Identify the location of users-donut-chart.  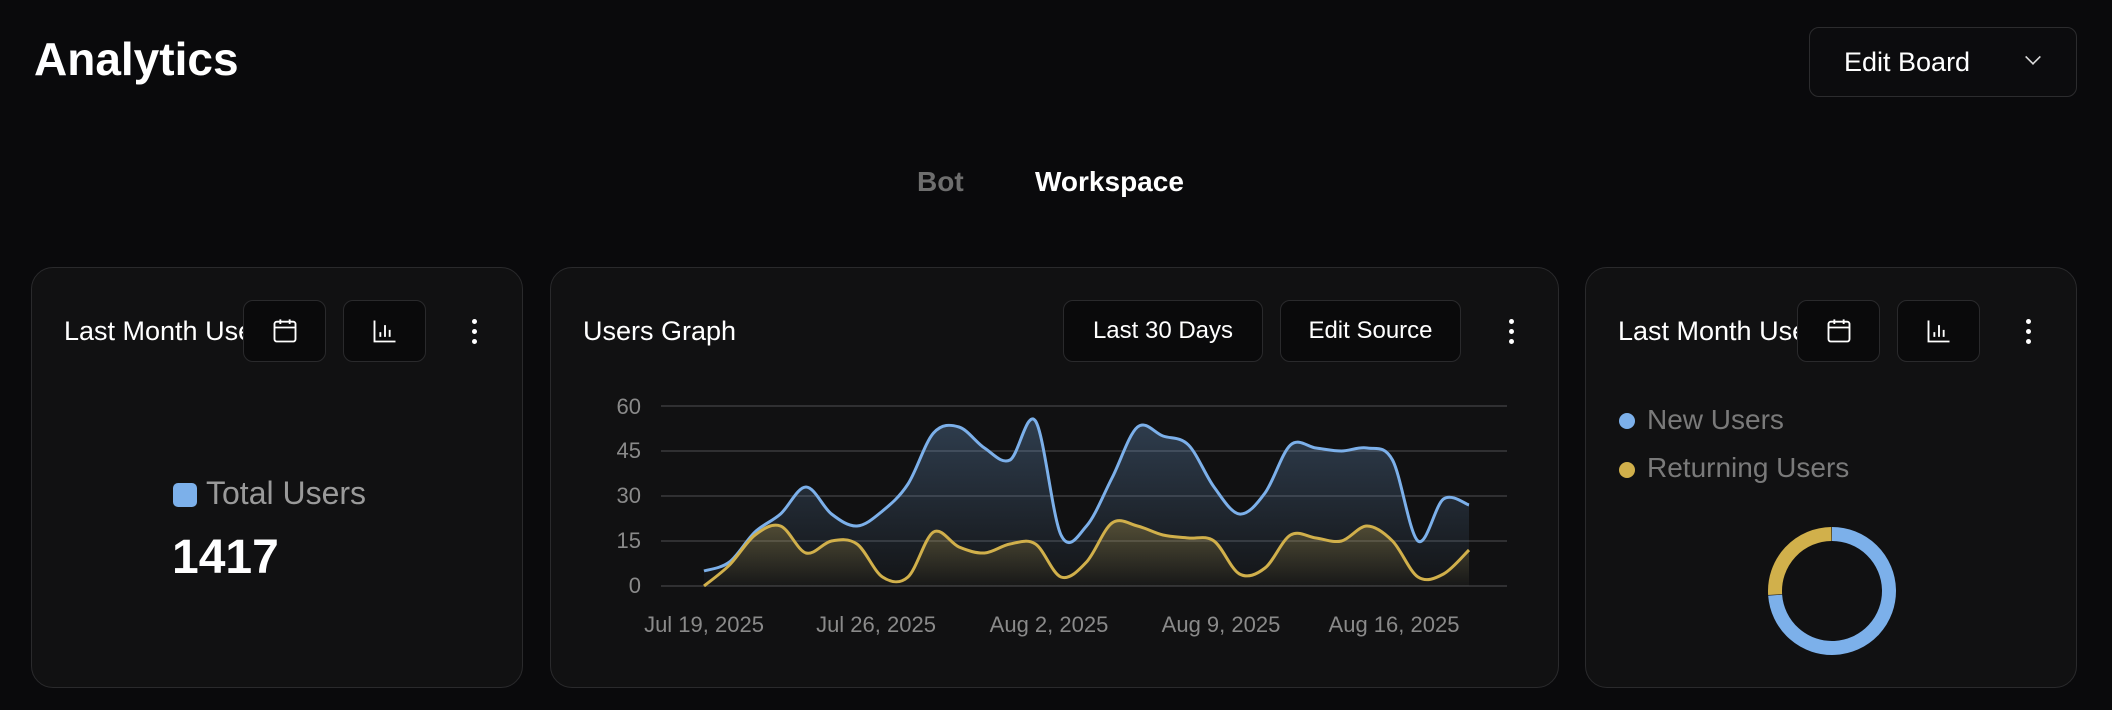
(1832, 591).